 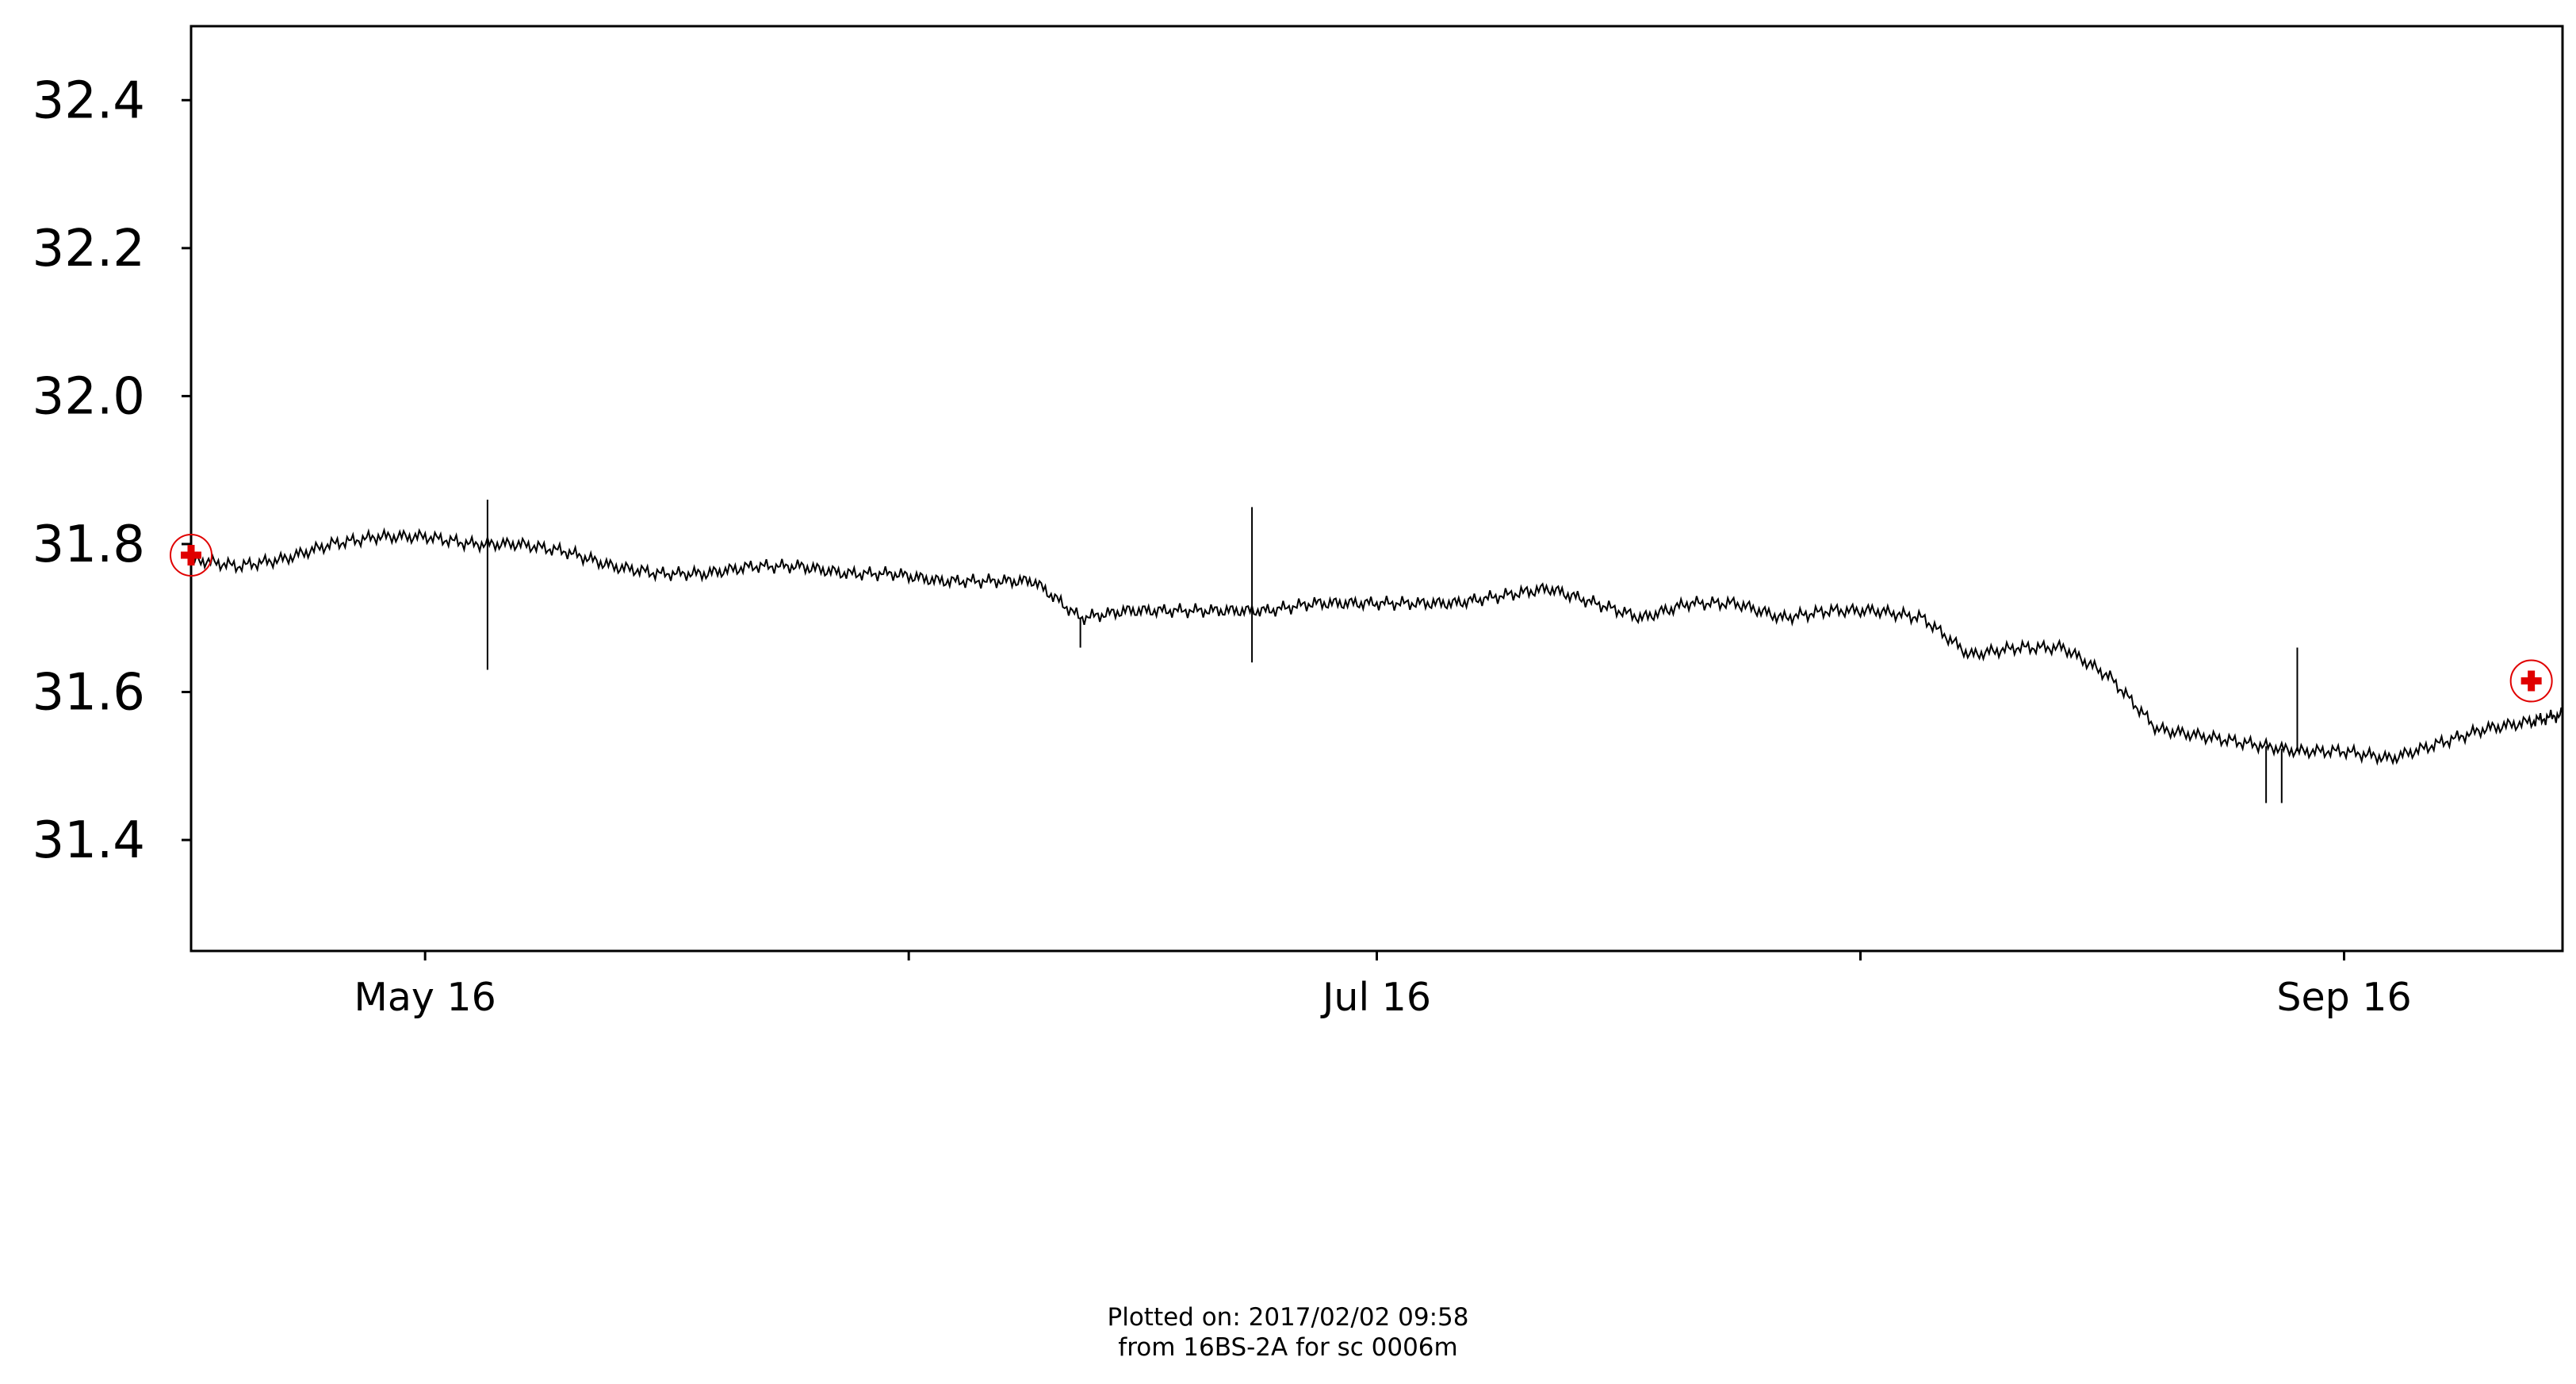 I want to click on y-tick-label: 31.4, so click(x=89, y=840).